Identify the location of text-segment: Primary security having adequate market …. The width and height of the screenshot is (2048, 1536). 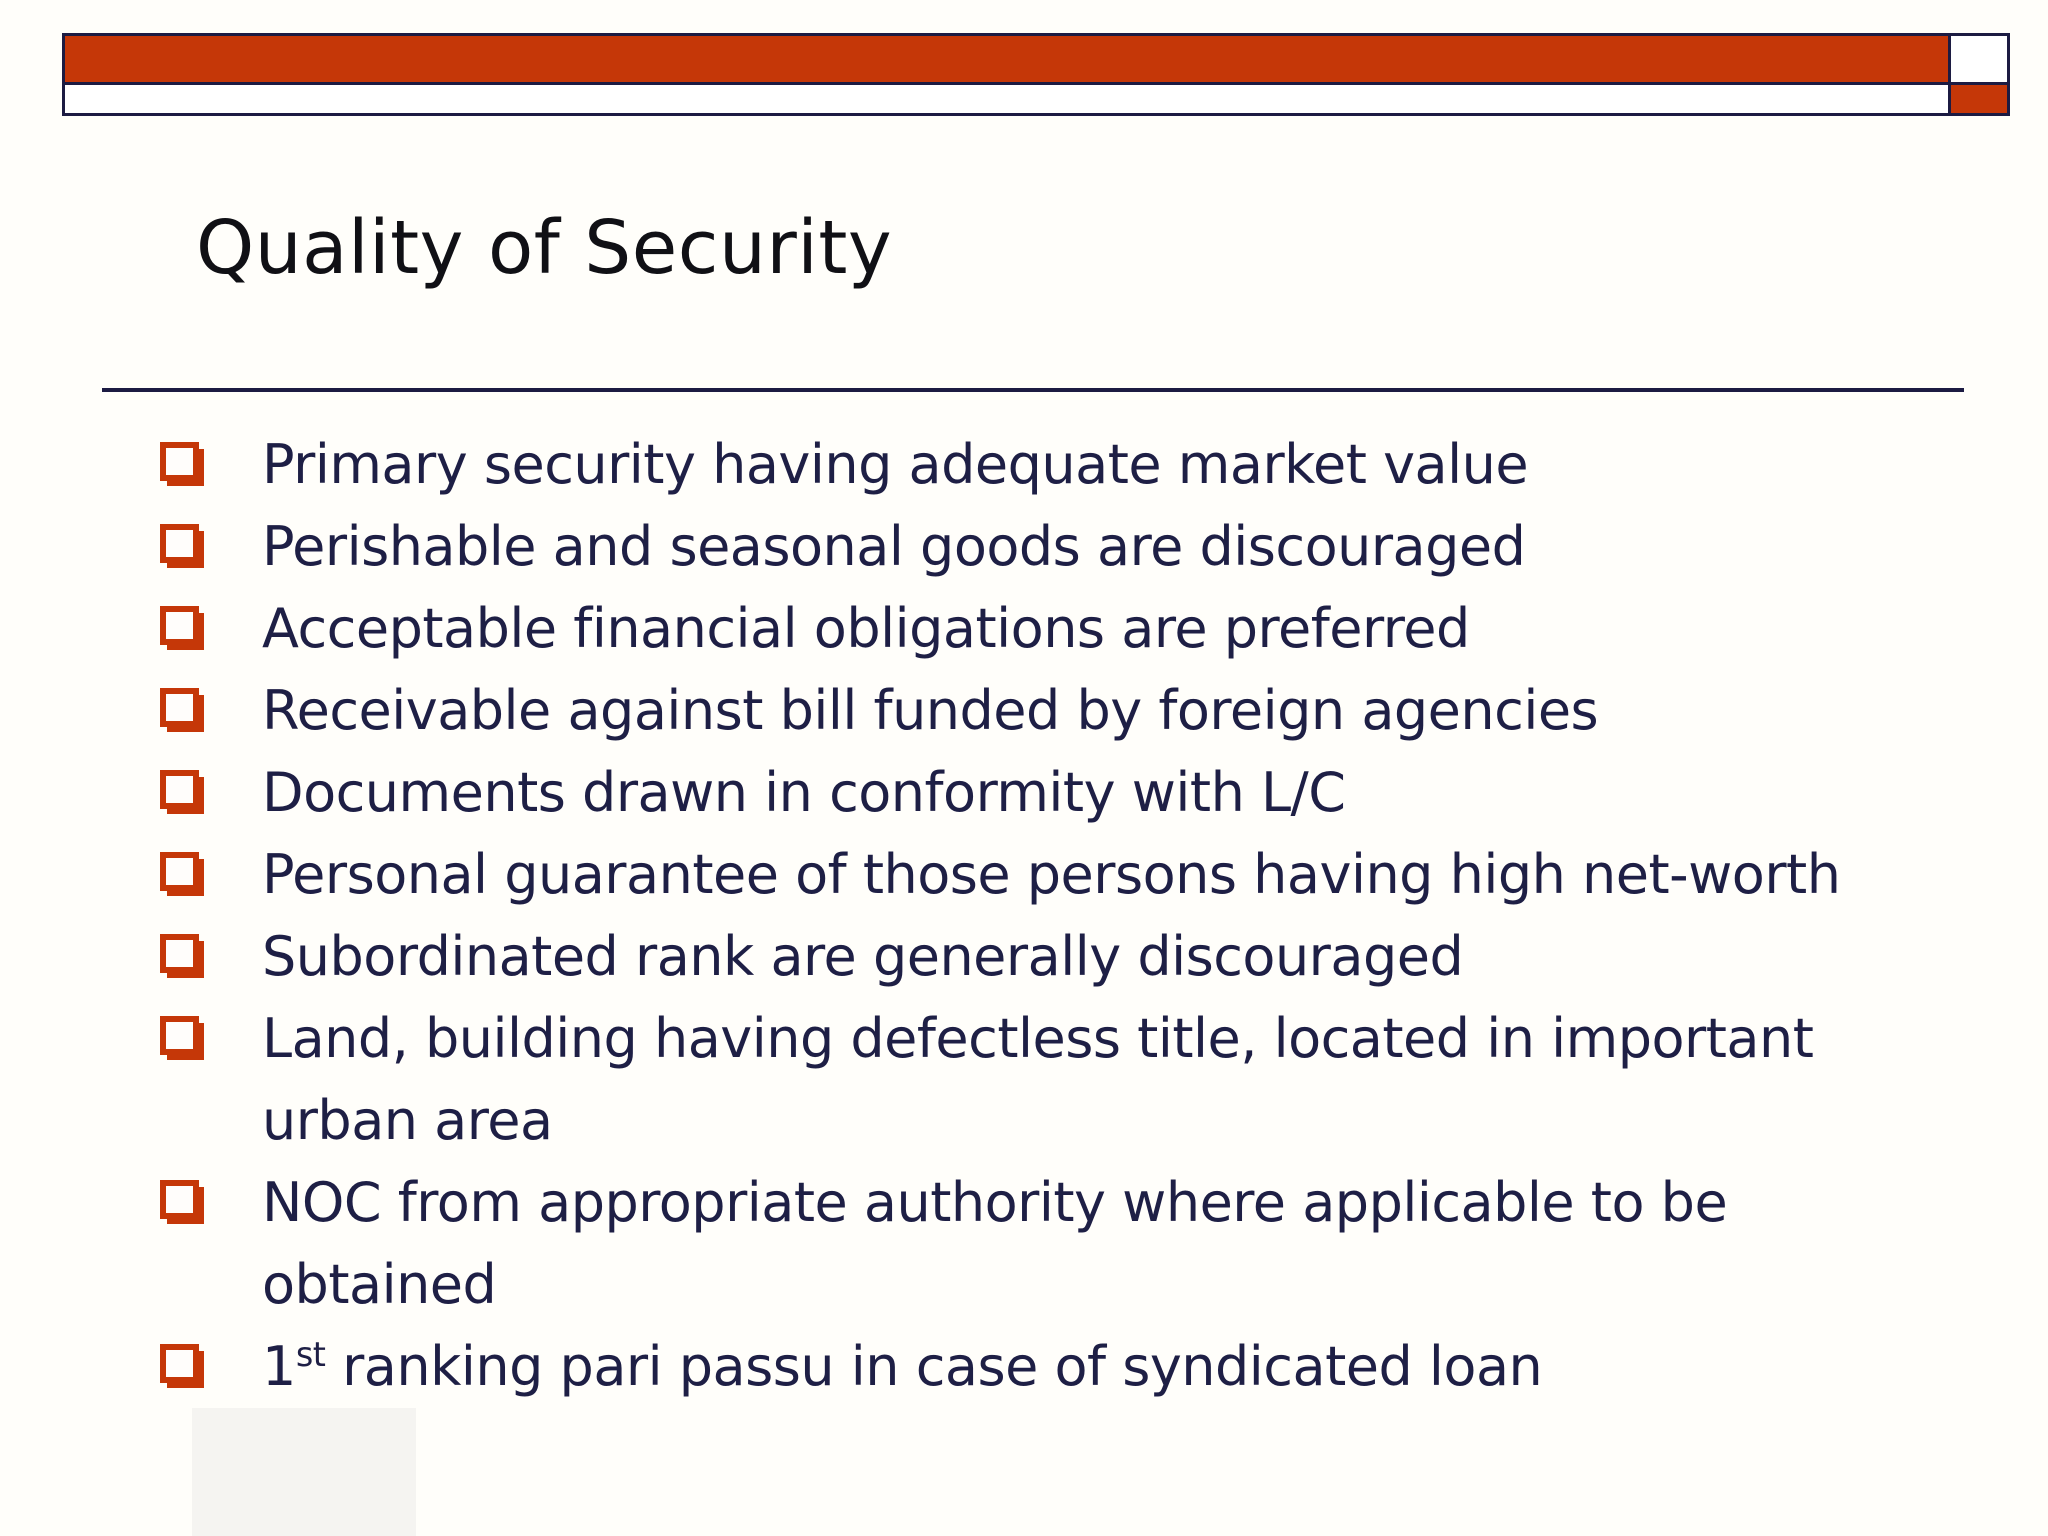
(895, 464).